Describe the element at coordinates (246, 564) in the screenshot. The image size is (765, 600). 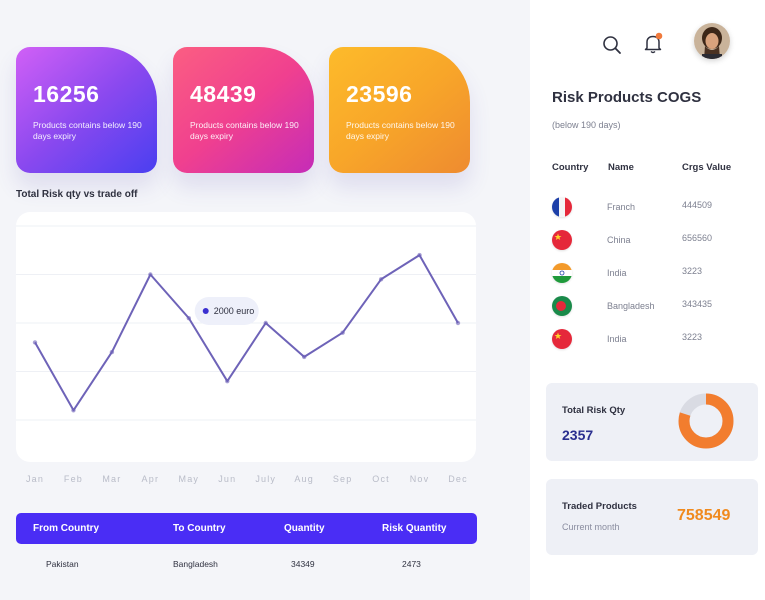
I see `table-row: Pakistan Bangladesh 34349 2473` at that location.